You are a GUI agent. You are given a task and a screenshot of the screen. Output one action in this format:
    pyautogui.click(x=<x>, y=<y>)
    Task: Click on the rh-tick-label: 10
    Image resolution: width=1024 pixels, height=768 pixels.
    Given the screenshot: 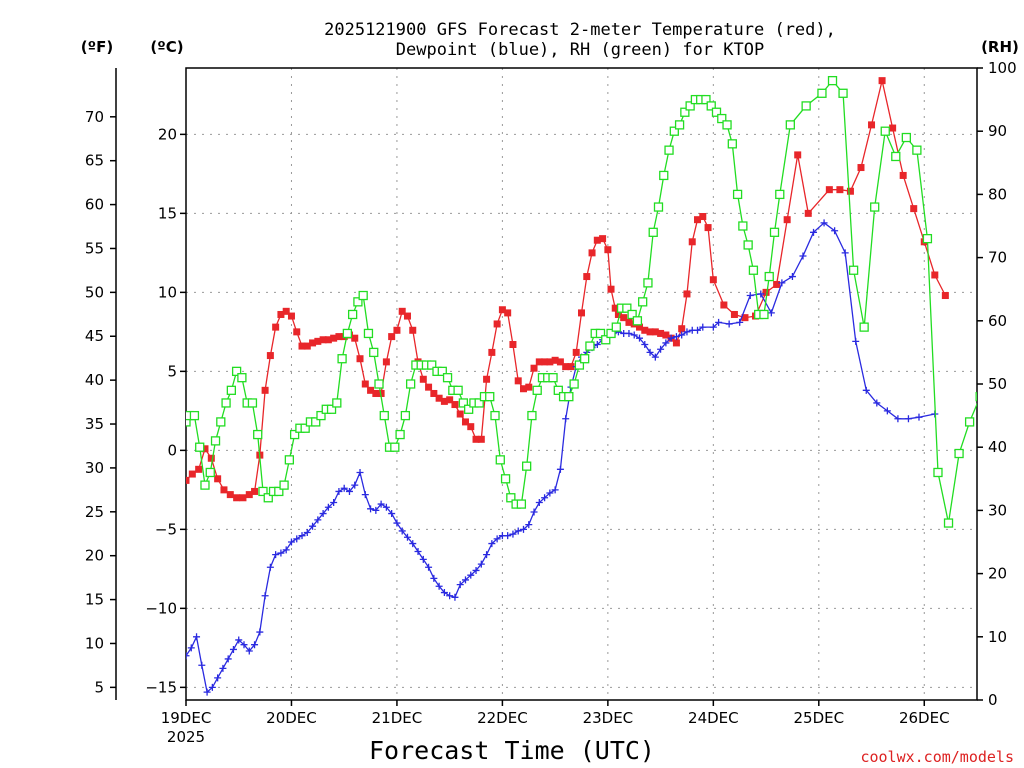 What is the action you would take?
    pyautogui.click(x=997, y=637)
    